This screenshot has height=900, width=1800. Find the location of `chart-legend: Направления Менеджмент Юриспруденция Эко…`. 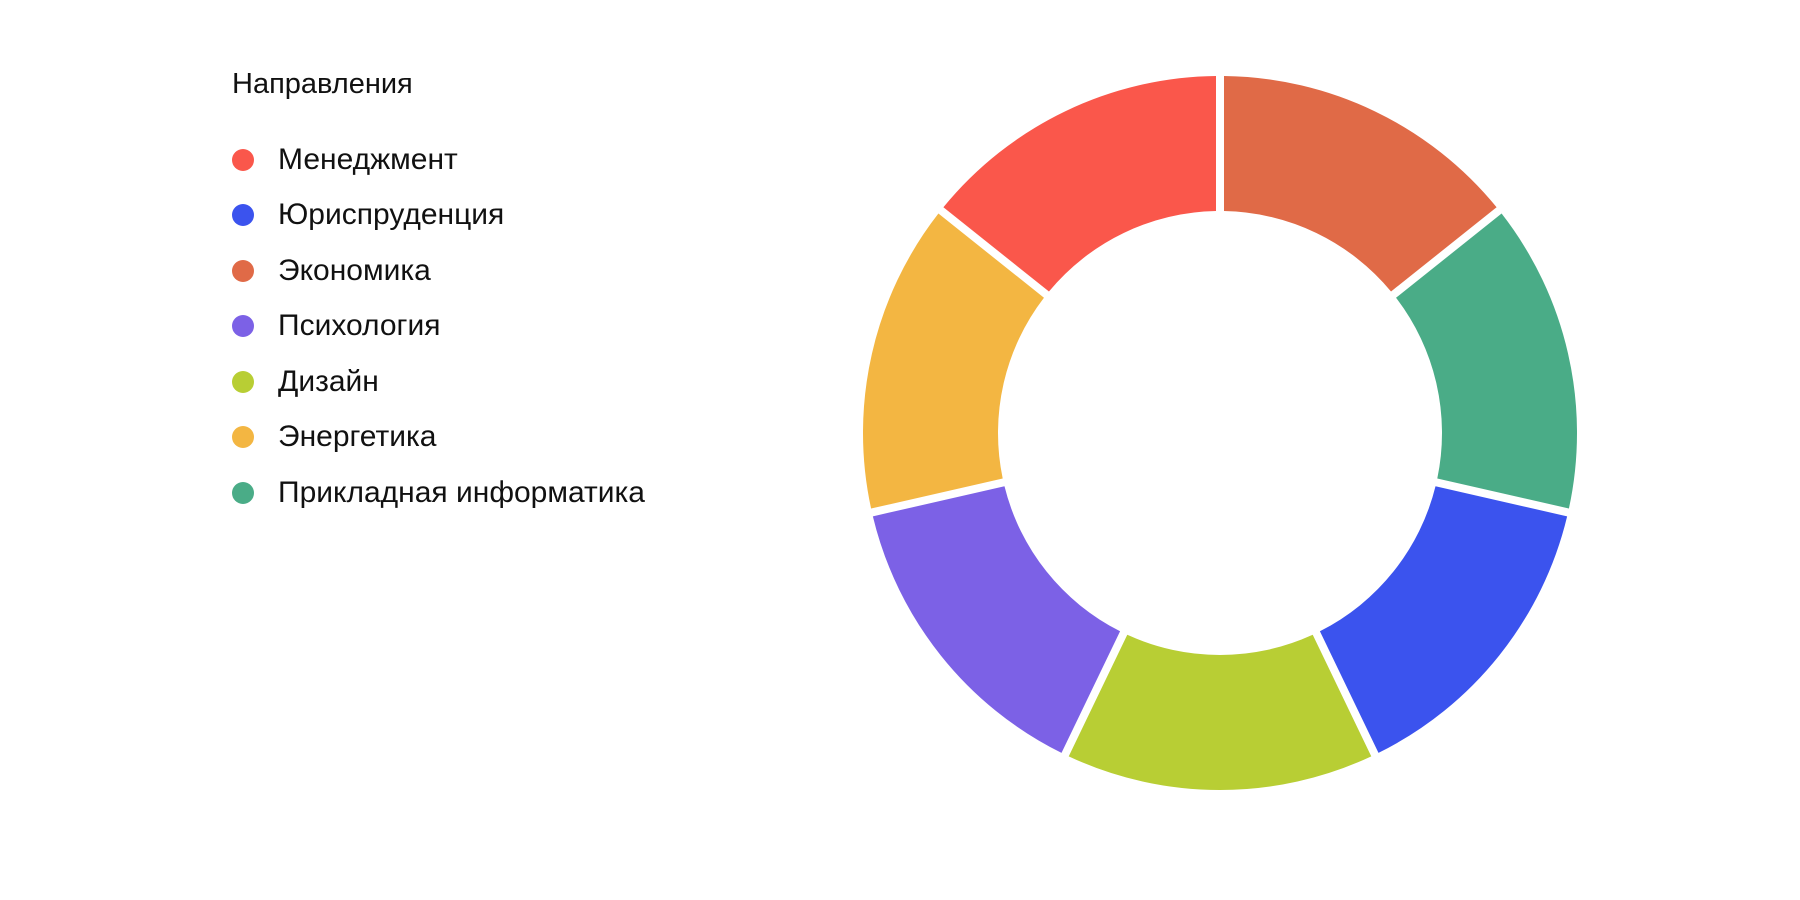

chart-legend: Направления Менеджмент Юриспруденция Эко… is located at coordinates (438, 292).